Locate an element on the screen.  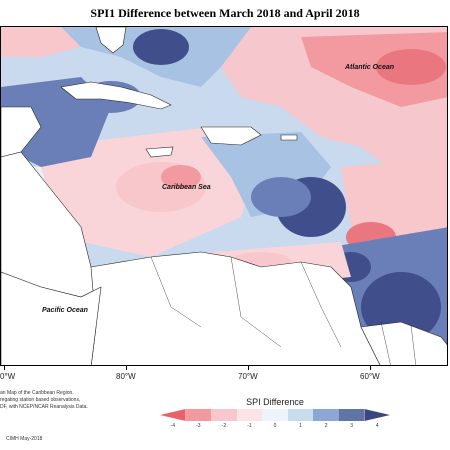
legend-tick-label: 2 is located at coordinates (326, 426).